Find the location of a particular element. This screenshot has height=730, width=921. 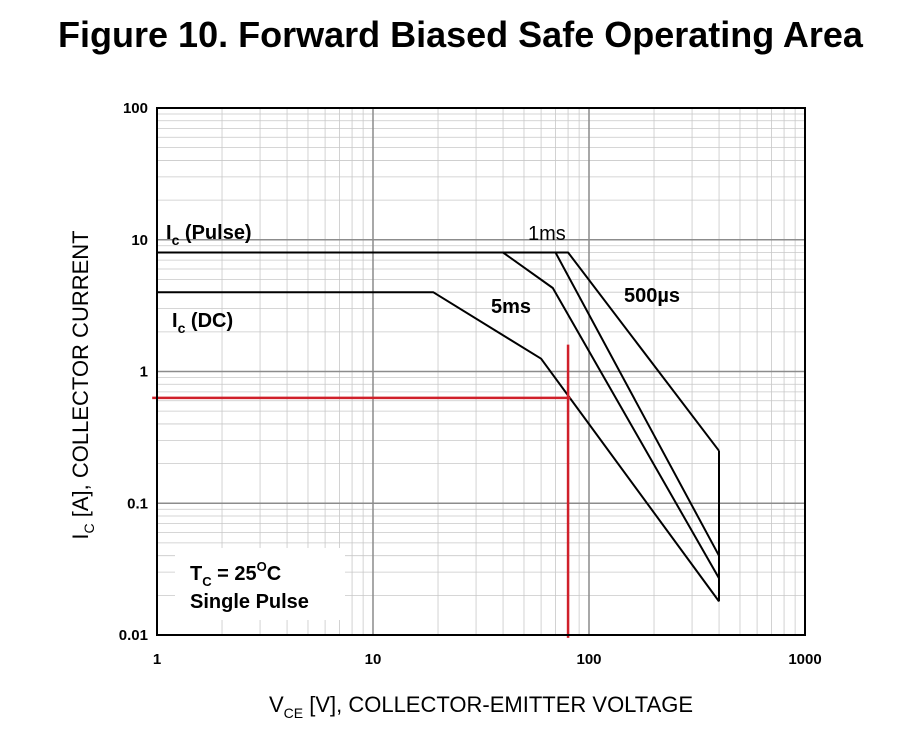

x-axis-label: VCE [V], COLLECTOR-EMITTER VOLTAGE is located at coordinates (481, 706).